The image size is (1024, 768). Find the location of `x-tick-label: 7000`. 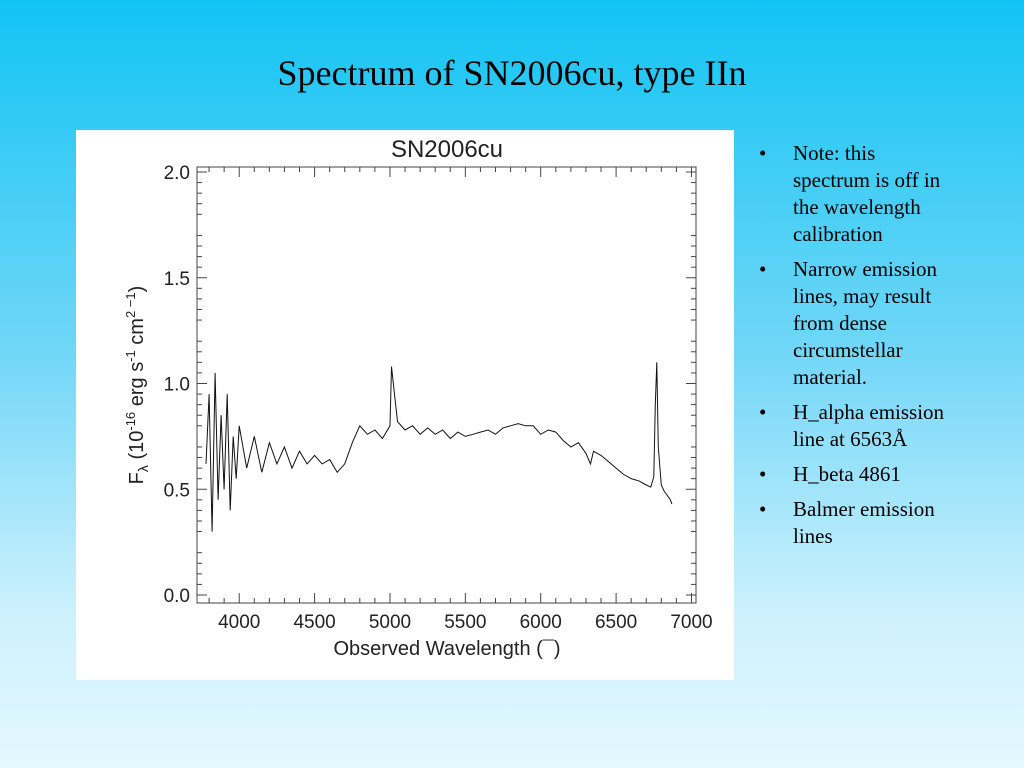

x-tick-label: 7000 is located at coordinates (691, 622).